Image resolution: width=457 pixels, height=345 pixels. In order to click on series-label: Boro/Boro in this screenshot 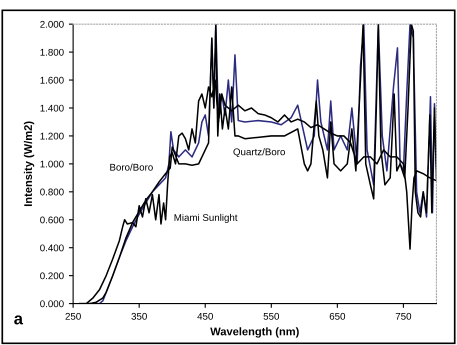, I will do `click(131, 167)`.